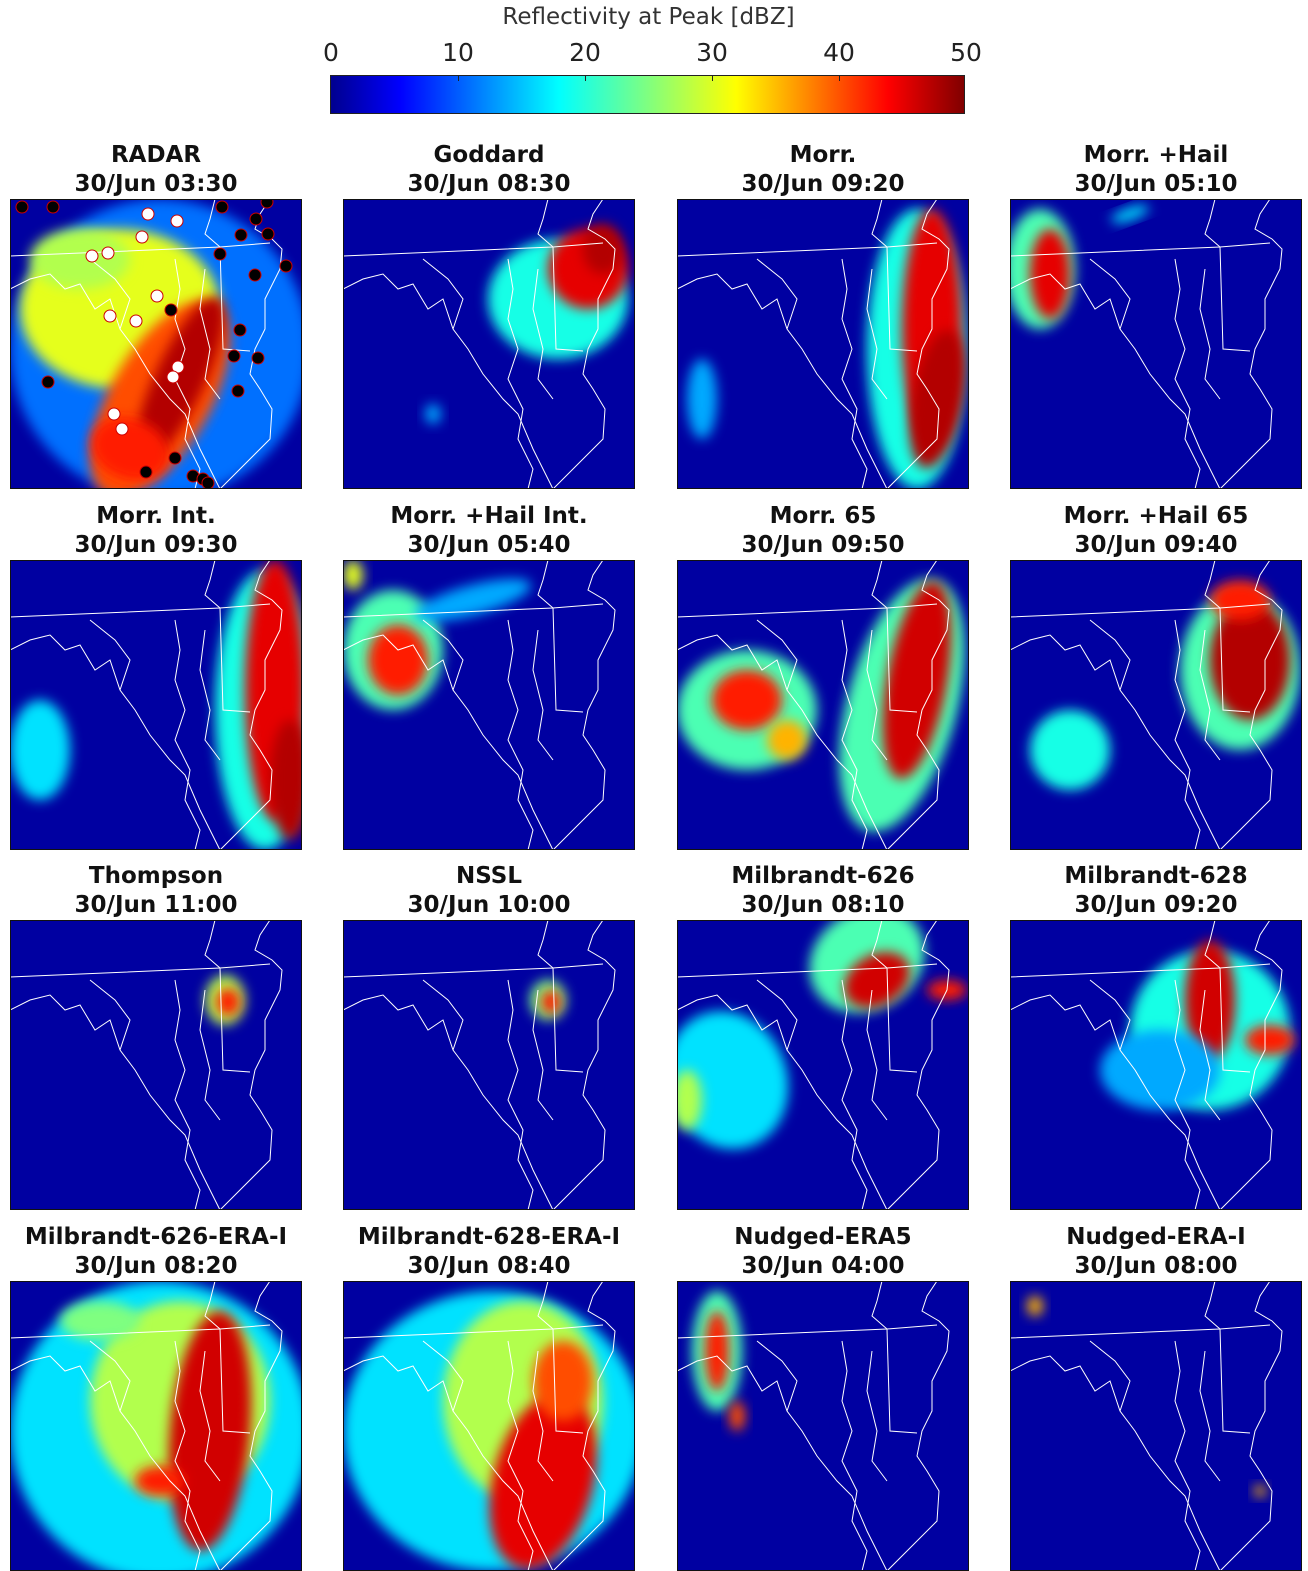  I want to click on panel-title: Milbrandt-626-ERA-I 30/Jun 08:20, so click(161, 1252).